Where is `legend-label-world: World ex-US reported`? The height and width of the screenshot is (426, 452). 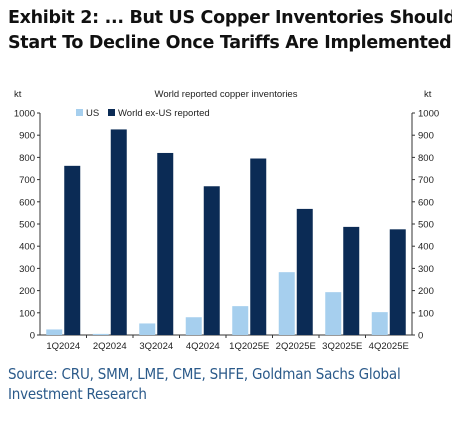 legend-label-world: World ex-US reported is located at coordinates (164, 113).